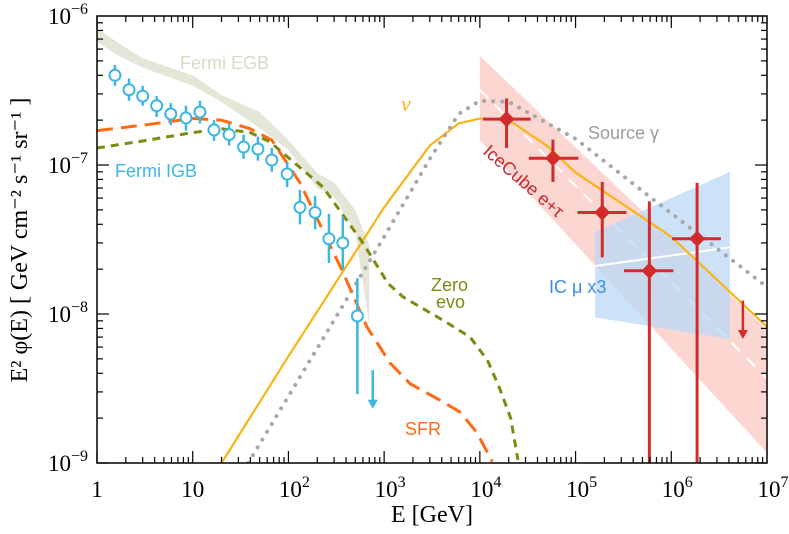 The width and height of the screenshot is (789, 534). What do you see at coordinates (432, 515) in the screenshot?
I see `x-axis-title: E [GeV]` at bounding box center [432, 515].